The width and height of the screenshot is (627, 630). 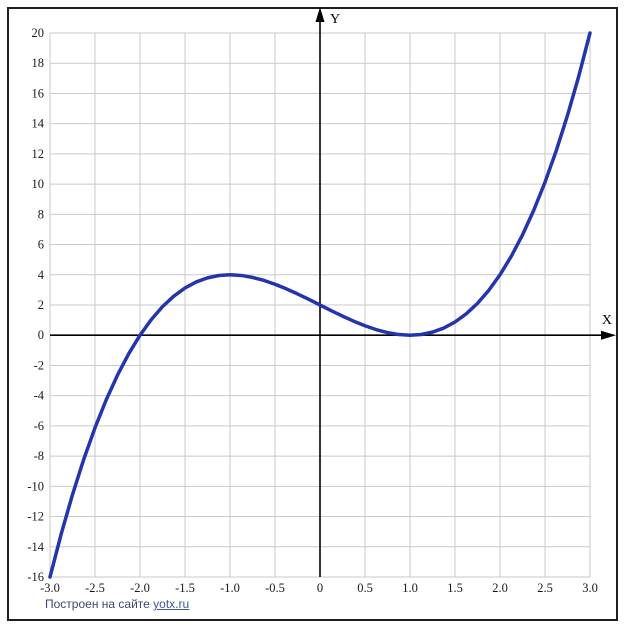 I want to click on y-tick-label: 18, so click(x=38, y=63).